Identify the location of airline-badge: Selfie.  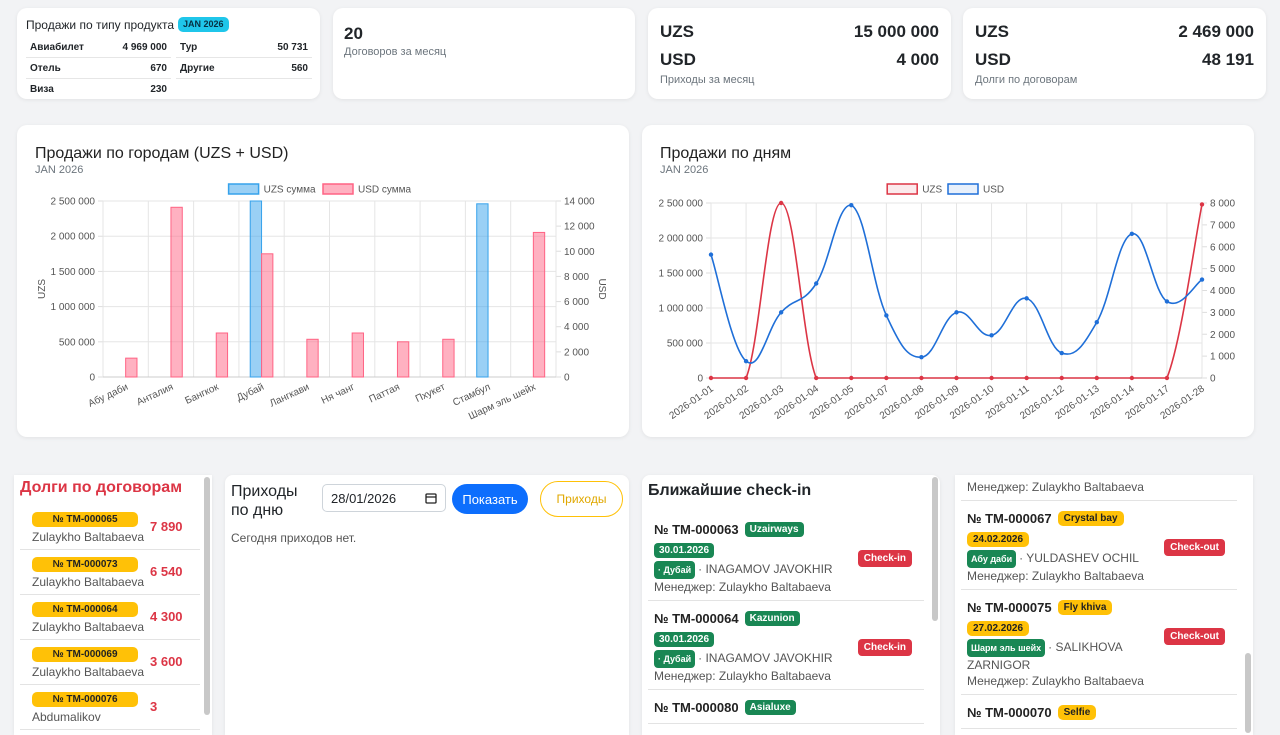
(1077, 712).